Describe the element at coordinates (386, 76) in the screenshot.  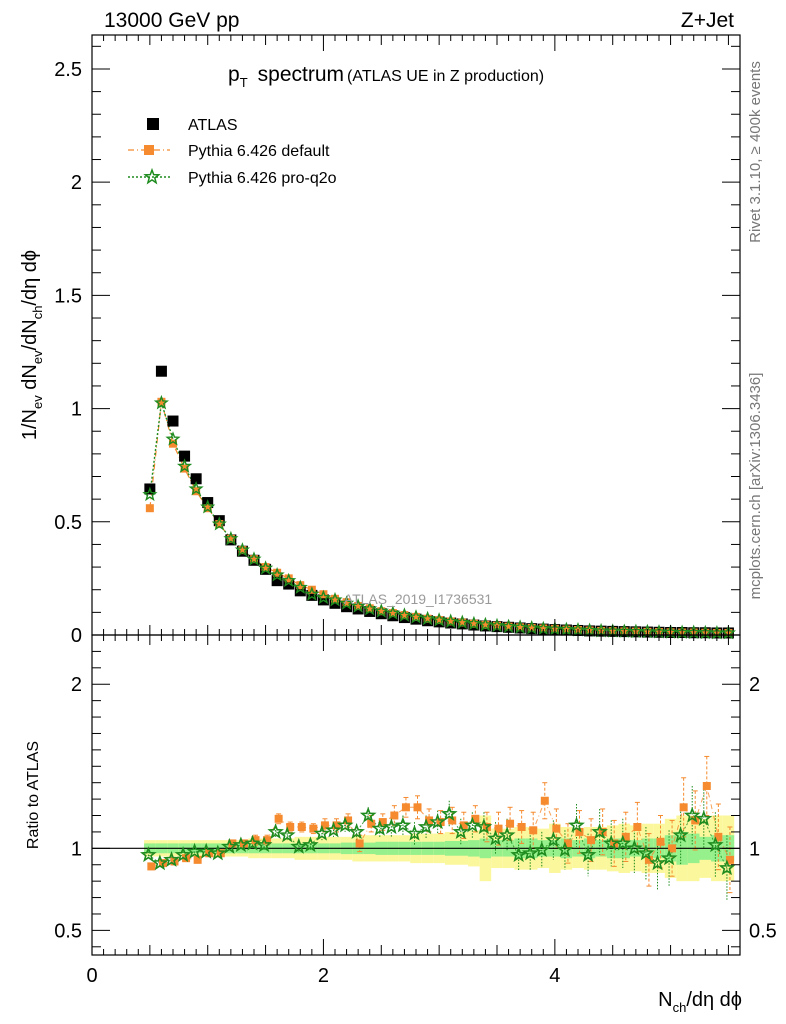
I see `chart-title: pT spectrum (ATLAS UE in Z production)` at that location.